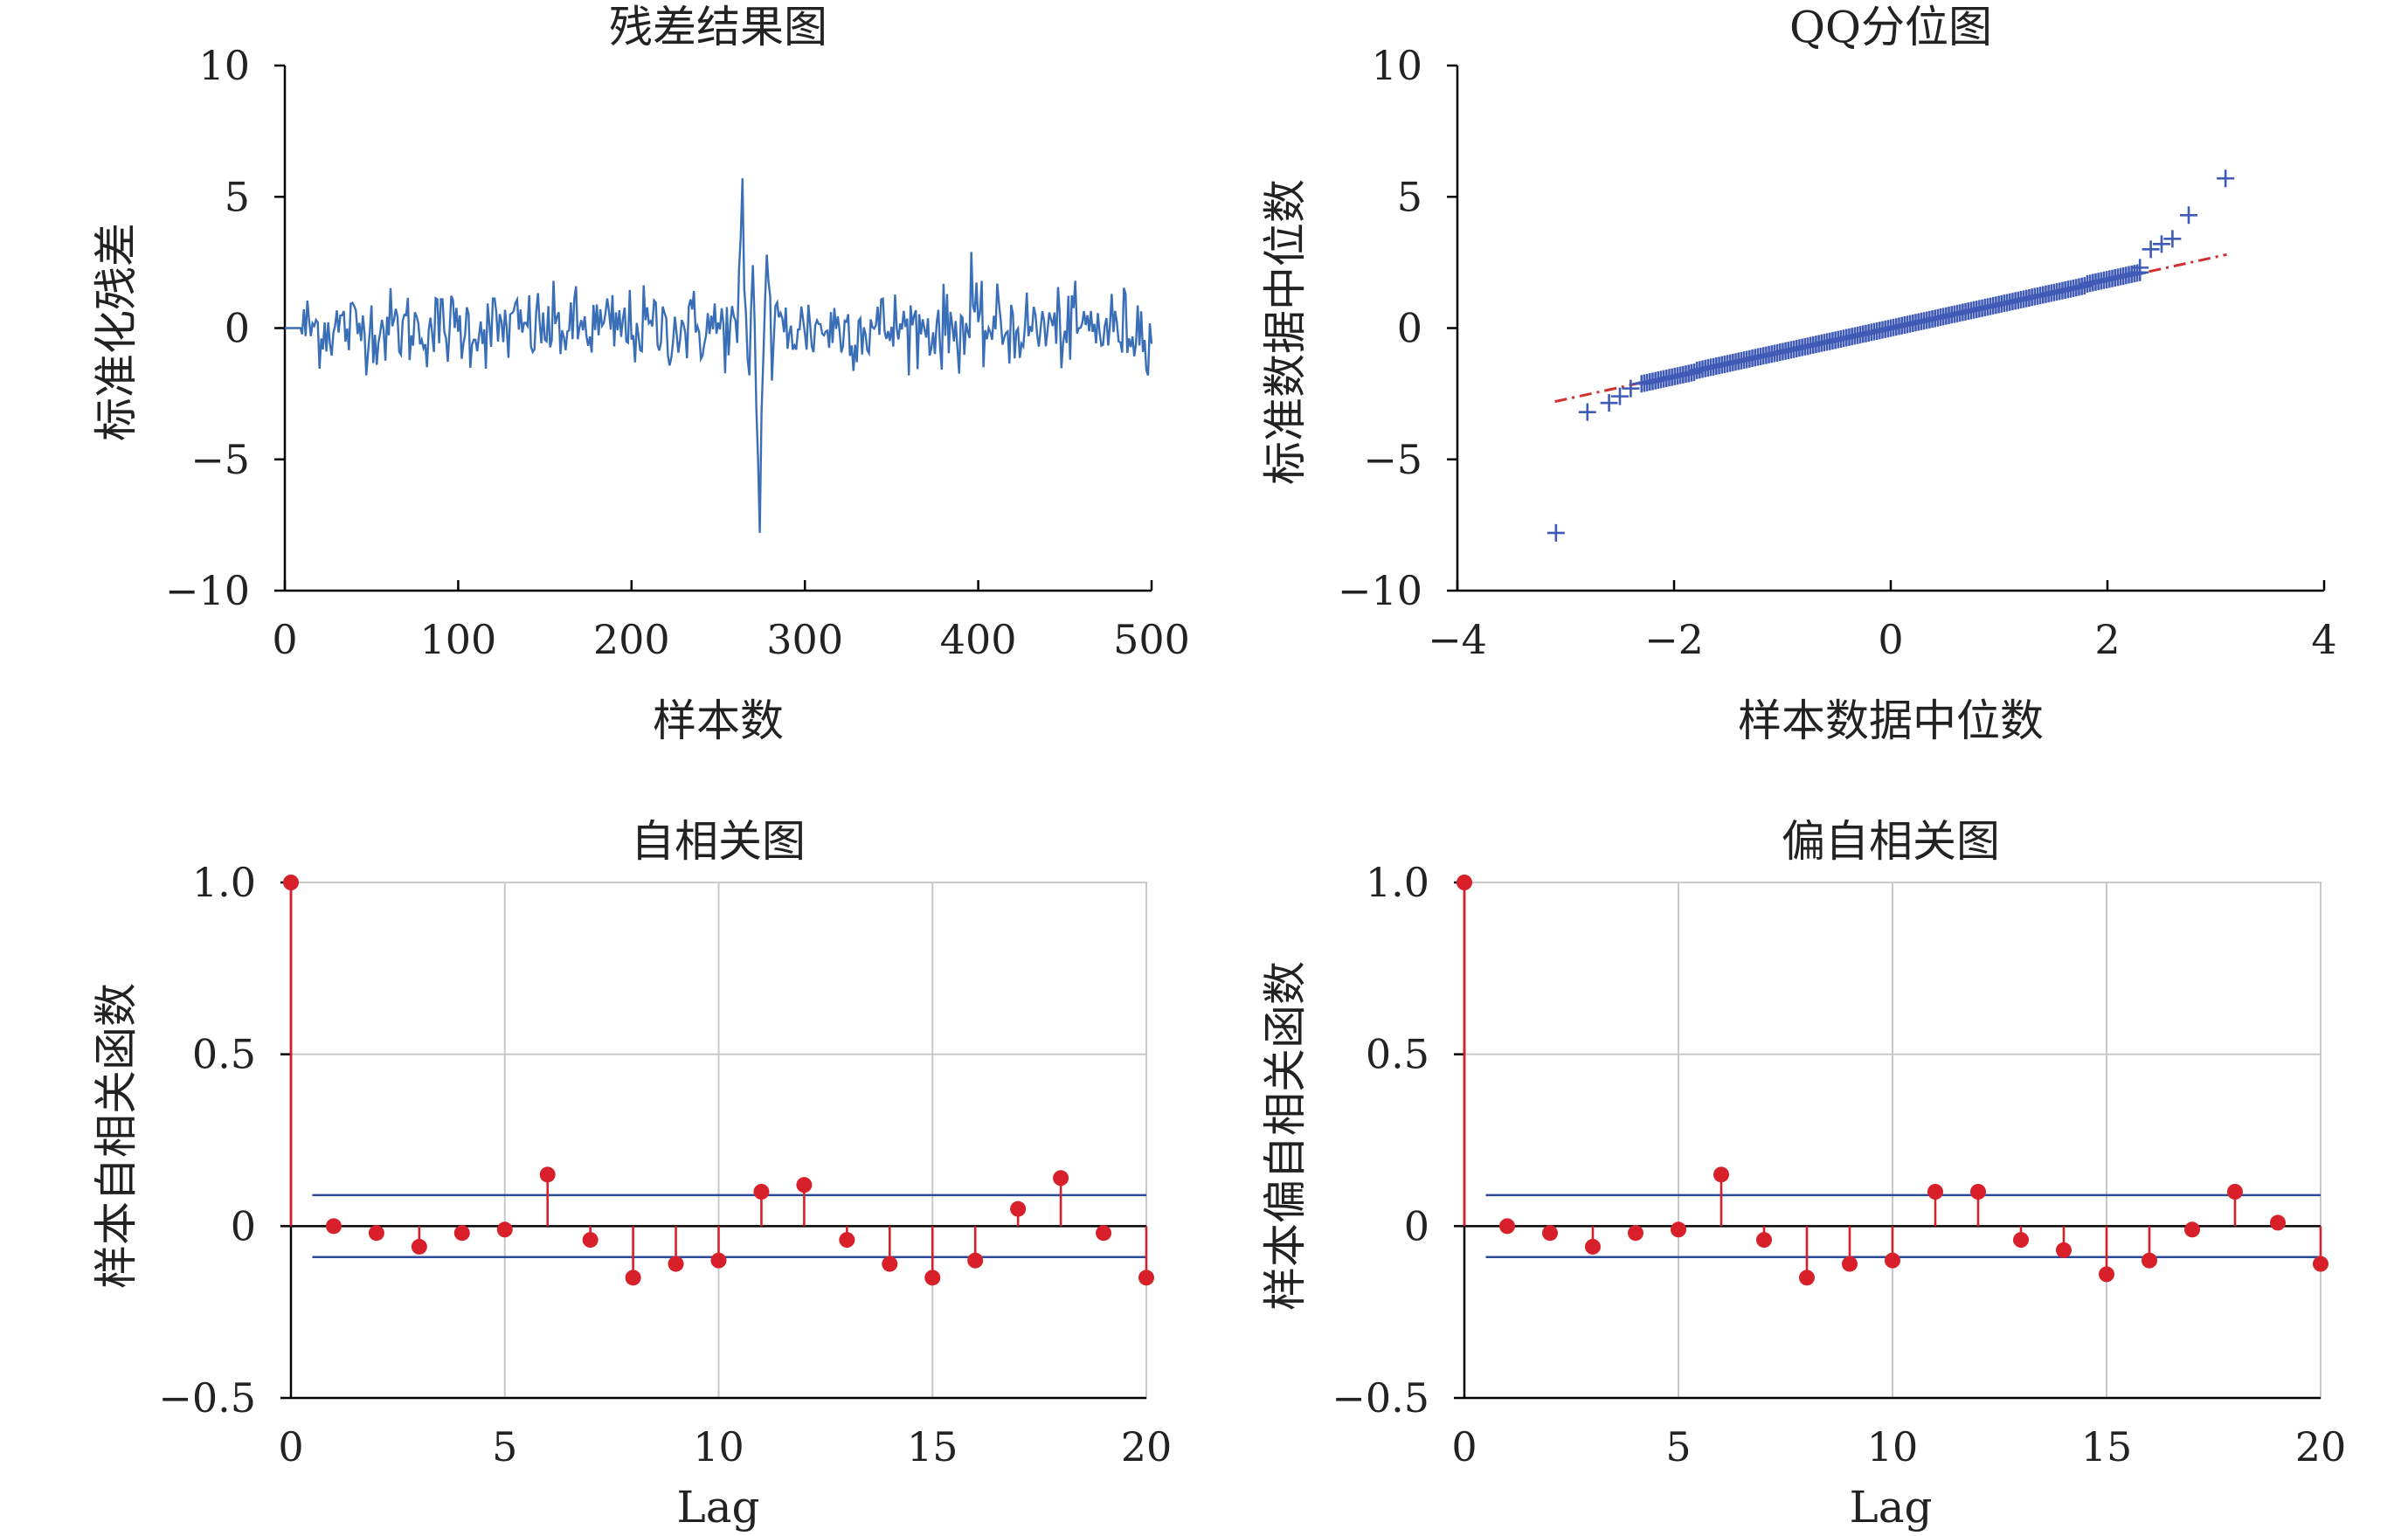  What do you see at coordinates (718, 27) in the screenshot?
I see `chart-title: 残差结果图` at bounding box center [718, 27].